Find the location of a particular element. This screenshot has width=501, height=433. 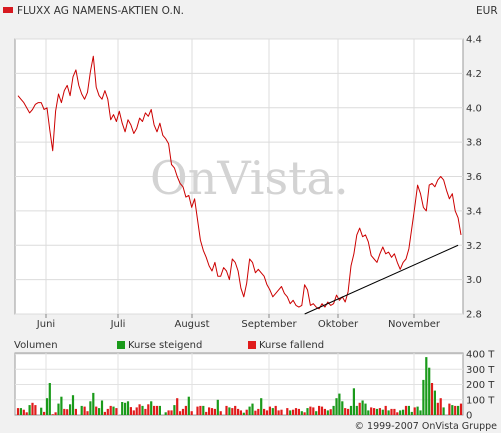

rising-legend-swatch is located at coordinates (121, 345).